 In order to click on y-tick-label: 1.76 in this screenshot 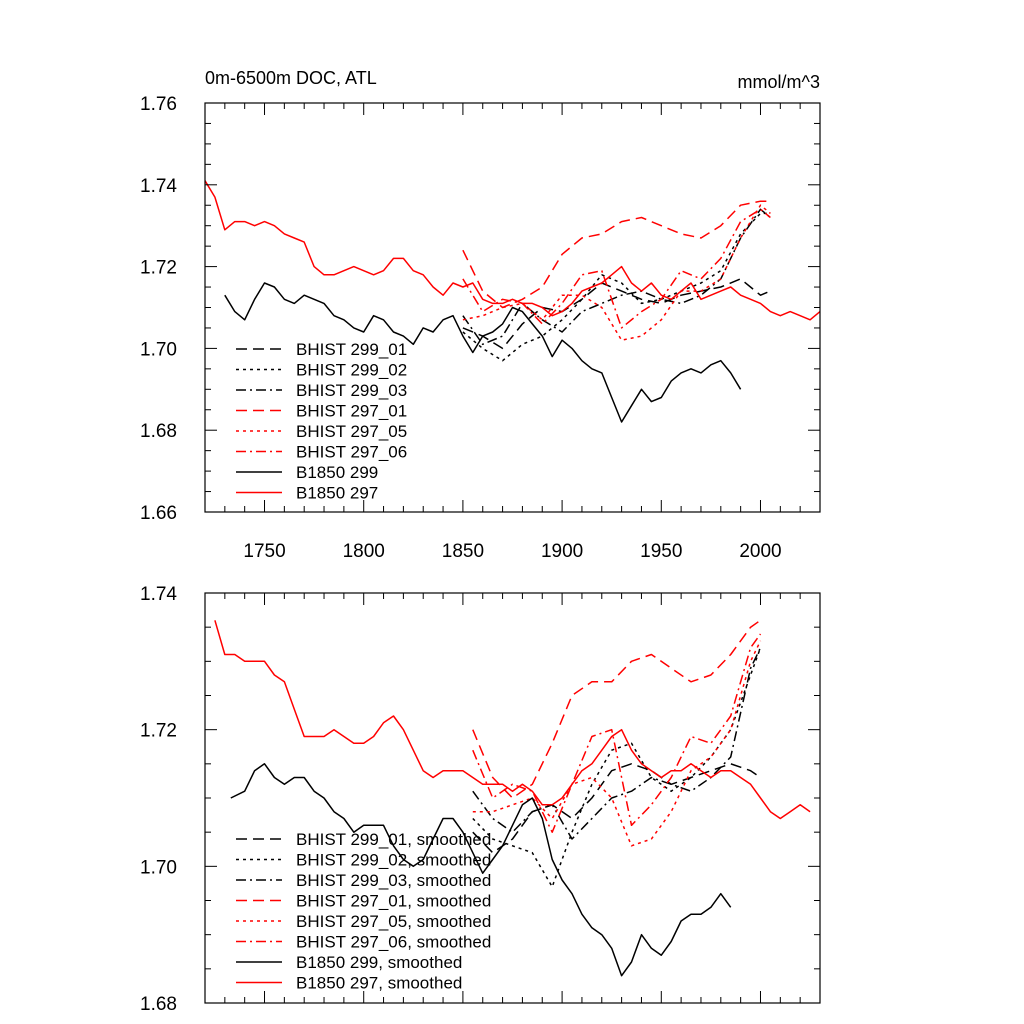, I will do `click(158, 104)`.